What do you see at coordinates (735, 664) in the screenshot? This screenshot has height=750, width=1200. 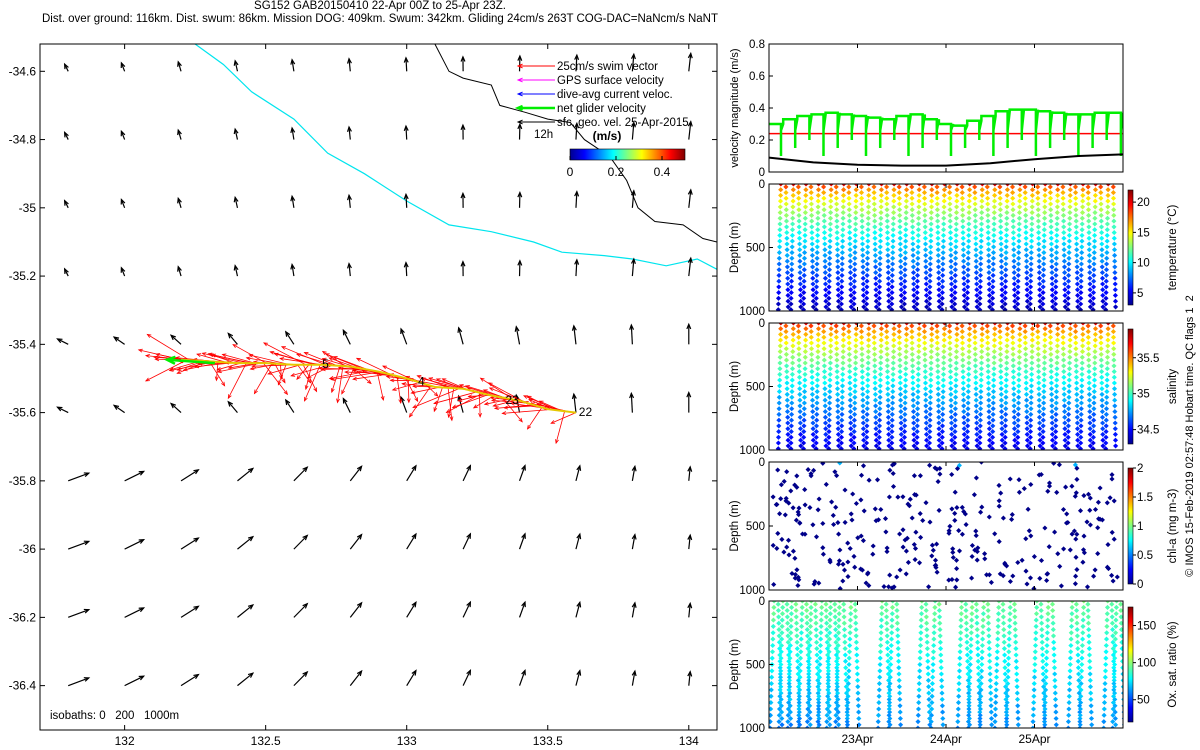 I see `profile-ylabel: Depth (m)` at bounding box center [735, 664].